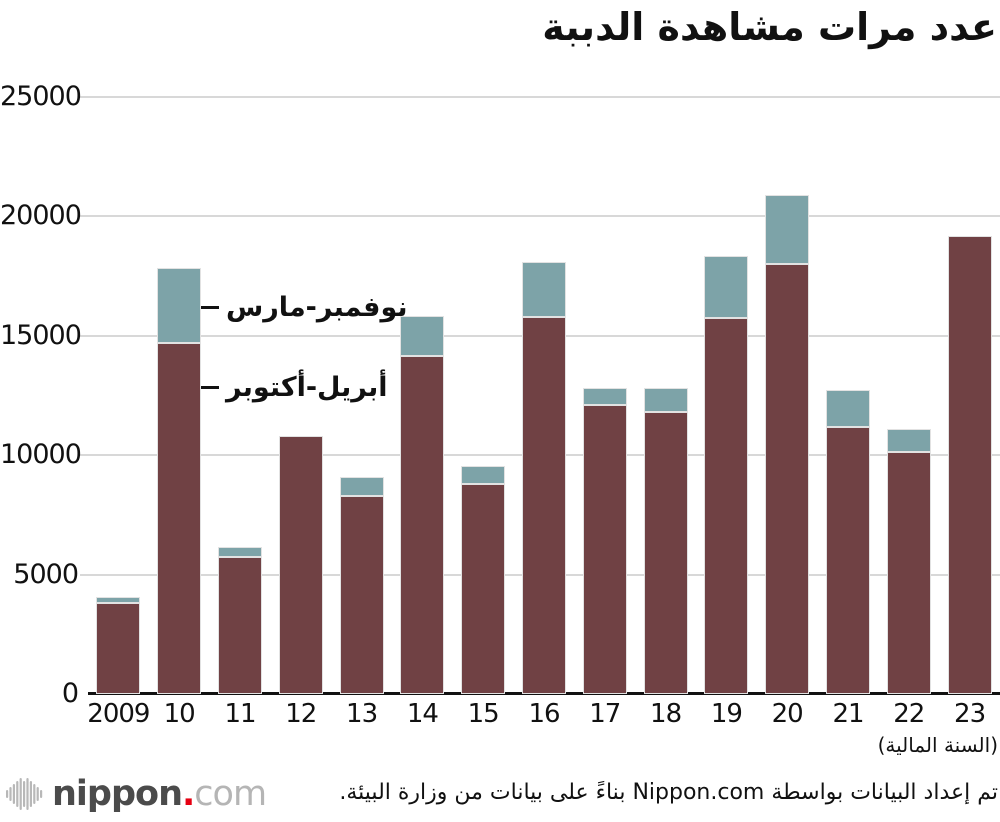 The height and width of the screenshot is (822, 1000). What do you see at coordinates (41, 455) in the screenshot?
I see `y-tick-label: 10000` at bounding box center [41, 455].